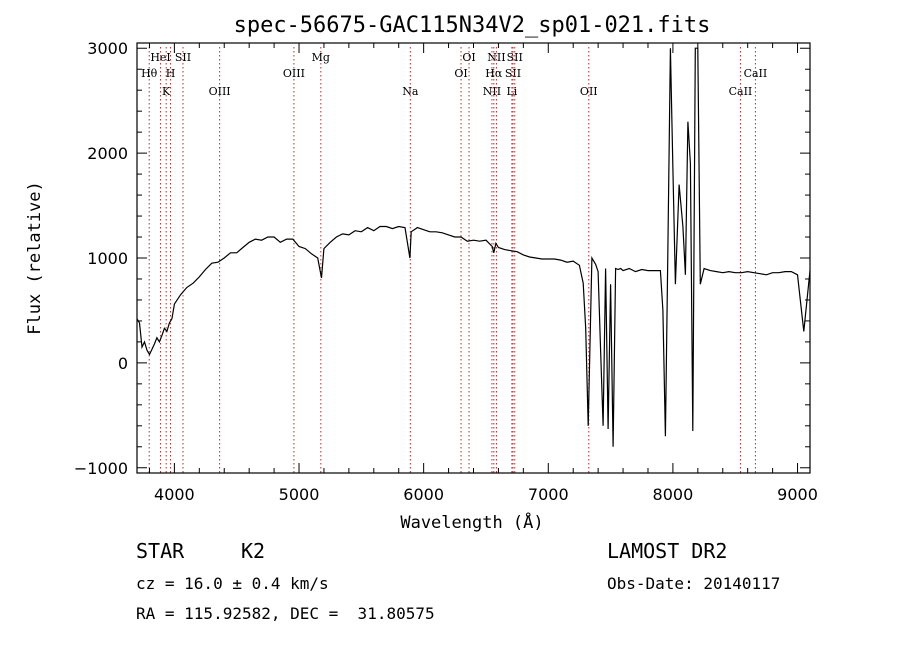  What do you see at coordinates (548, 494) in the screenshot?
I see `x-tick-label-3: 7000` at bounding box center [548, 494].